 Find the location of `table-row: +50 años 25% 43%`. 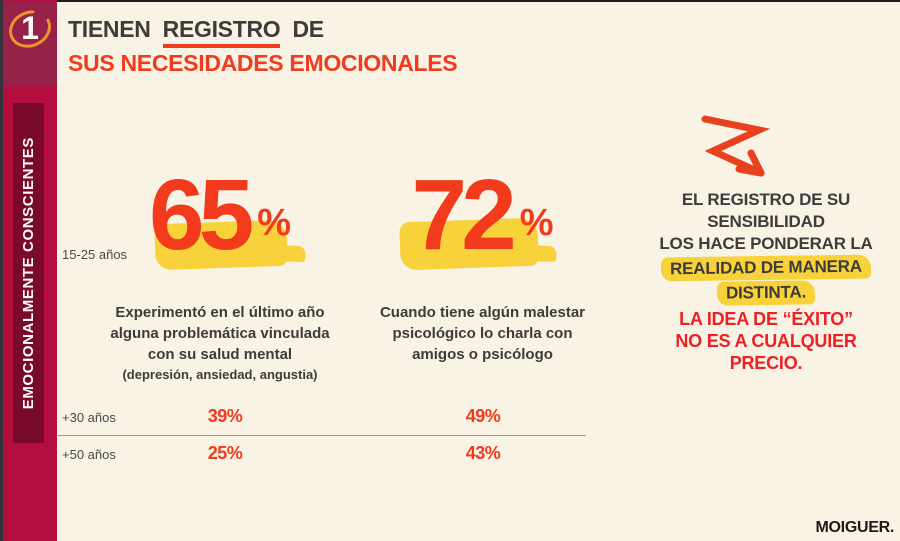

table-row: +50 años 25% 43% is located at coordinates (323, 455).